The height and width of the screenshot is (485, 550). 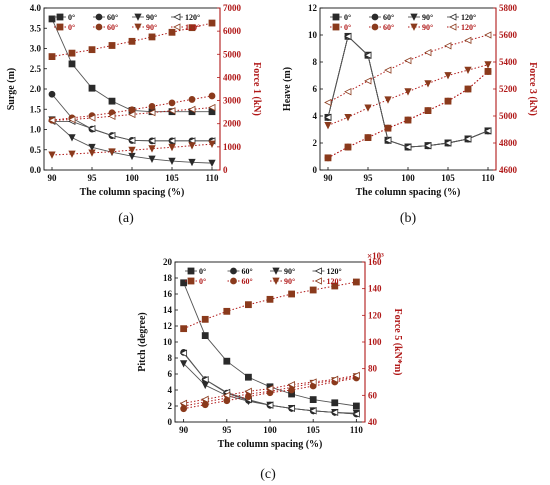 What do you see at coordinates (170, 406) in the screenshot?
I see `y-tick-label: 2` at bounding box center [170, 406].